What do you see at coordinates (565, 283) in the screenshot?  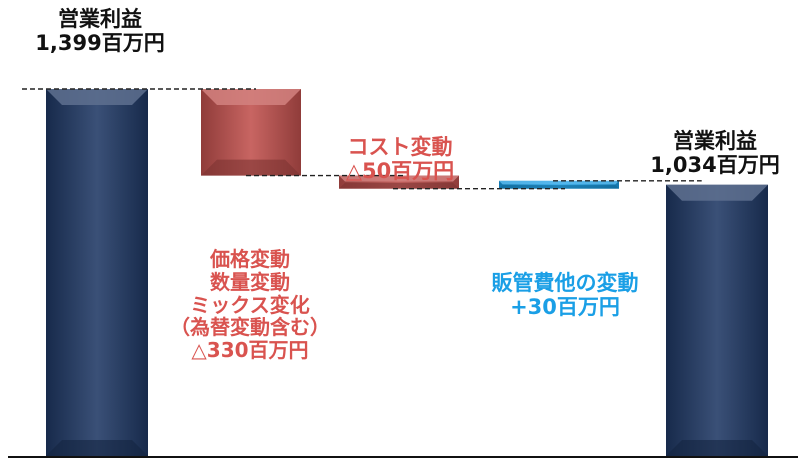 I see `label-line: 販管費他の変動` at bounding box center [565, 283].